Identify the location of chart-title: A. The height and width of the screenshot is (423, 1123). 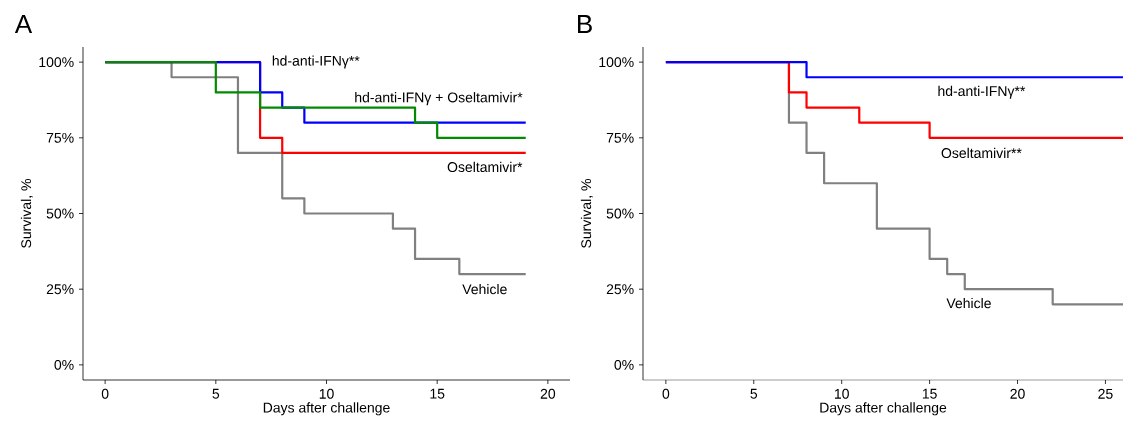
(23, 24).